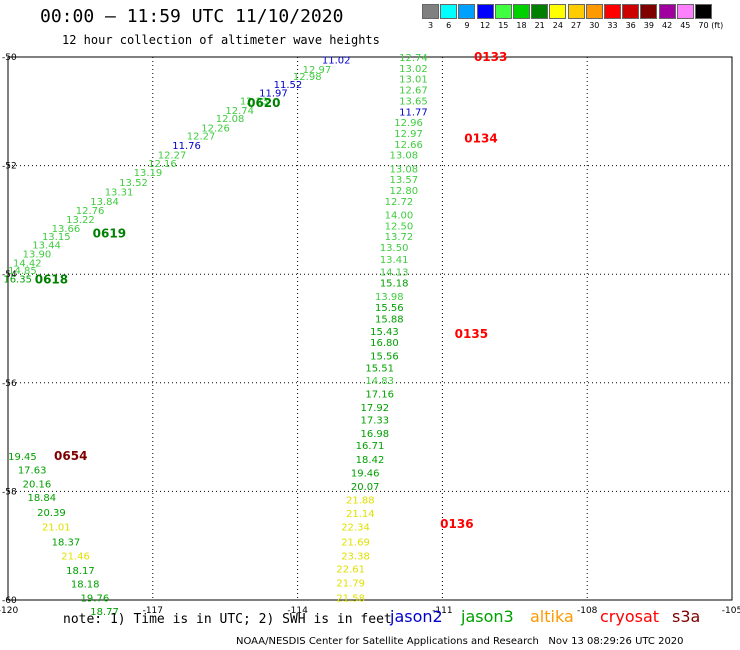 This screenshot has width=740, height=650. I want to click on legend-label: 42, so click(667, 25).